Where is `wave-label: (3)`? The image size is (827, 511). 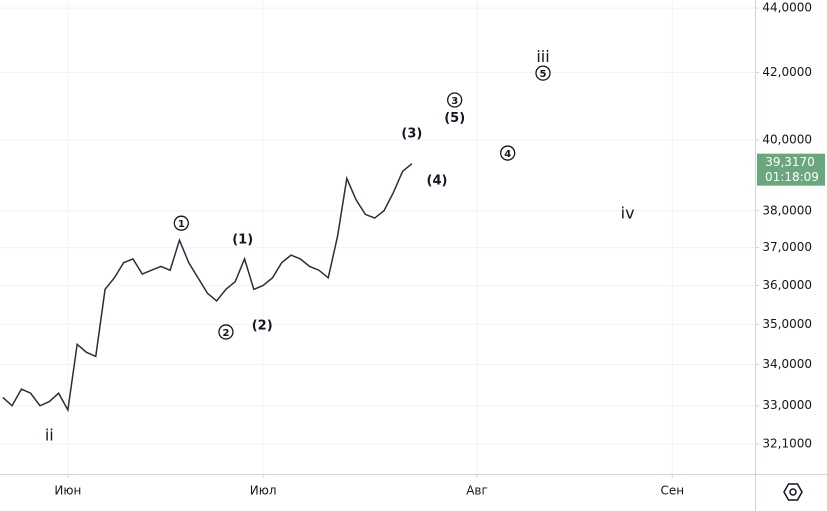 wave-label: (3) is located at coordinates (411, 133).